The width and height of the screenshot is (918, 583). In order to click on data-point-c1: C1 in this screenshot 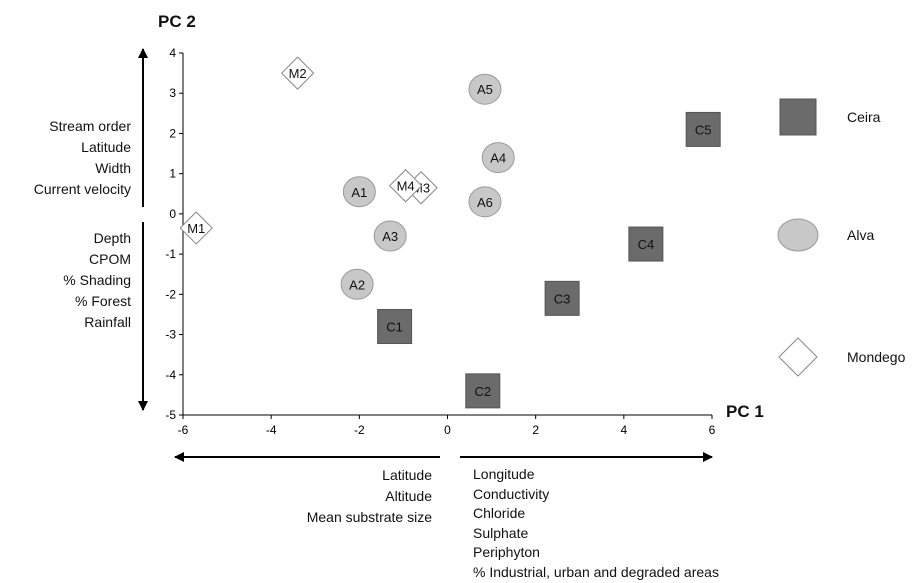, I will do `click(395, 327)`.